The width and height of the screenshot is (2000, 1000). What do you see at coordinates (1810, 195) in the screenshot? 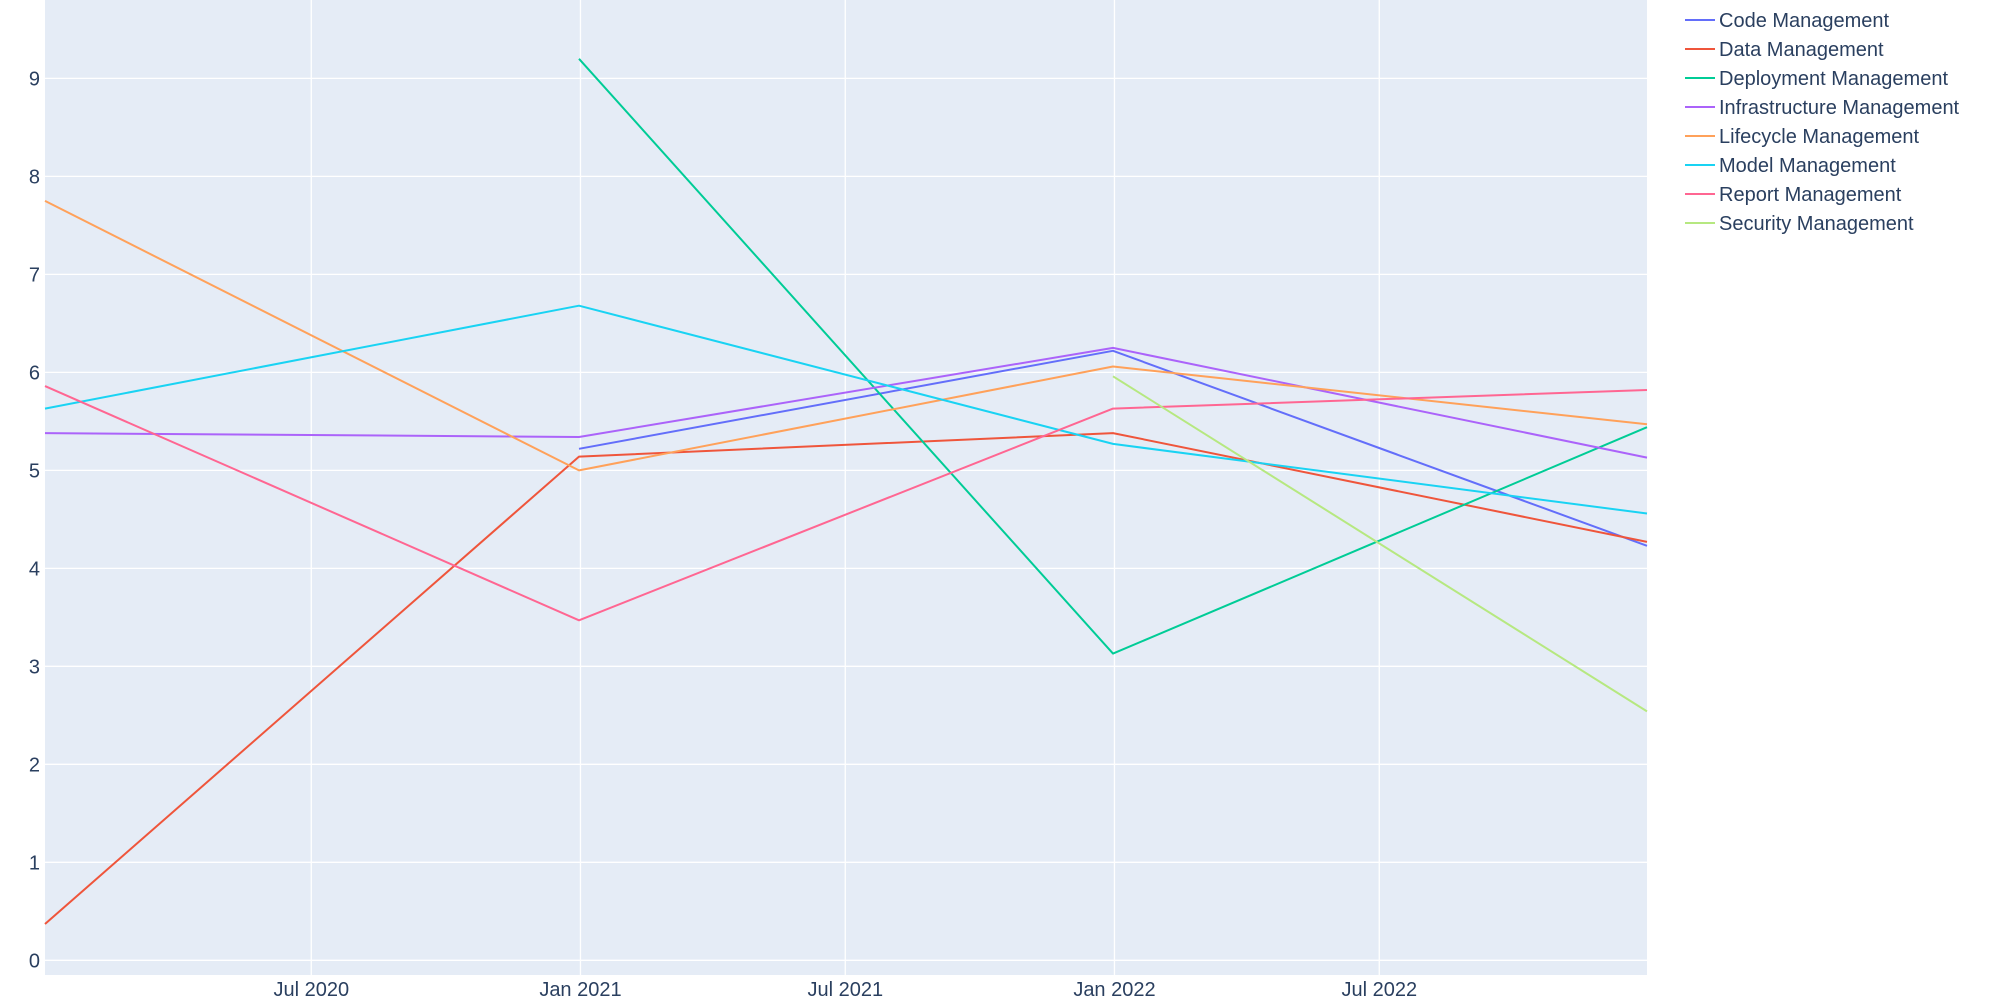
I see `legend-label: Report Management` at bounding box center [1810, 195].